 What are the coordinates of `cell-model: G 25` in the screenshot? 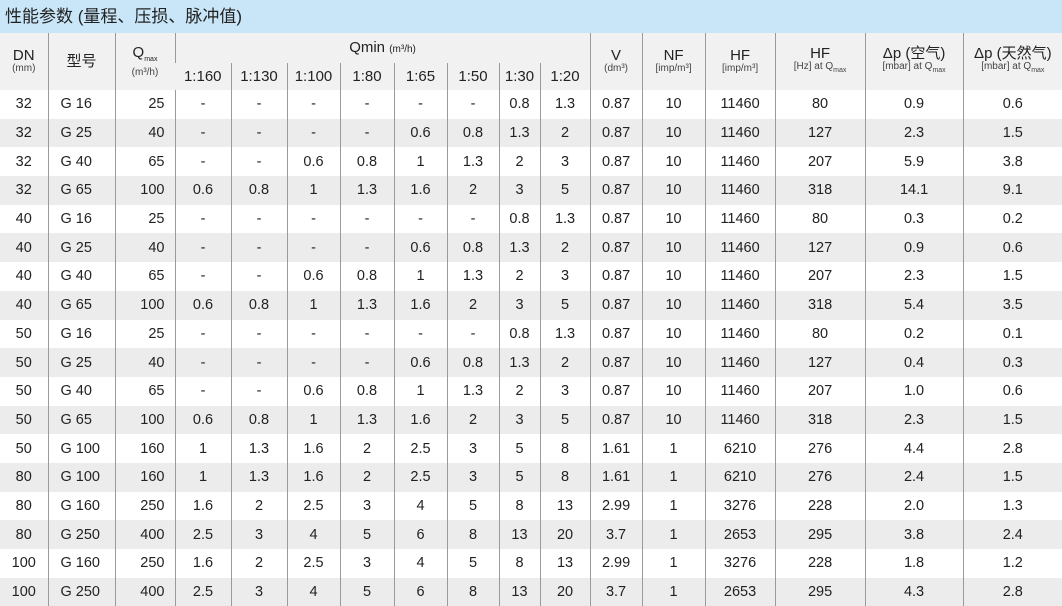 It's located at (81, 362).